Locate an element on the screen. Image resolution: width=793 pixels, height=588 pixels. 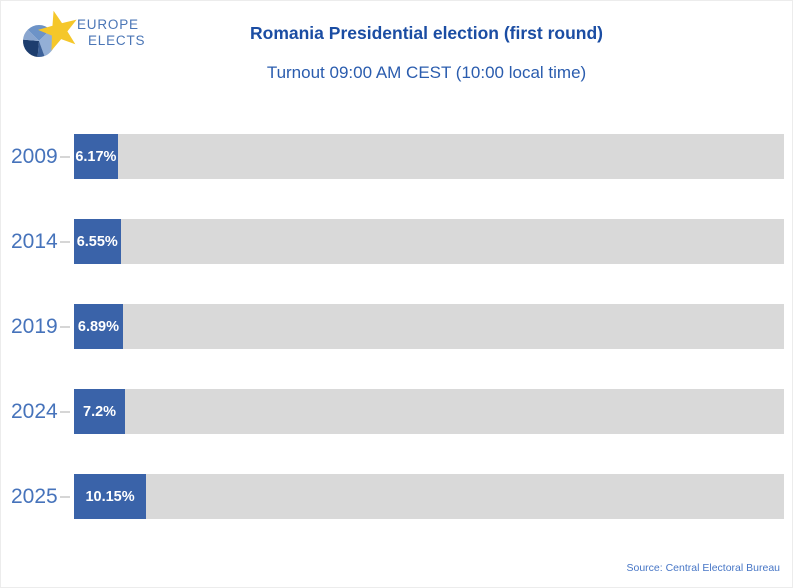
bar-value-label: 7.2% is located at coordinates (100, 411).